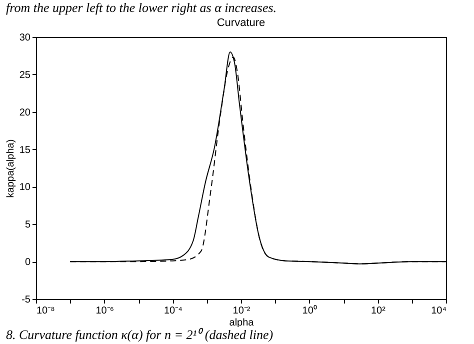 The width and height of the screenshot is (474, 344). What do you see at coordinates (10, 168) in the screenshot?
I see `y-axis-title: kappa(alpha)` at bounding box center [10, 168].